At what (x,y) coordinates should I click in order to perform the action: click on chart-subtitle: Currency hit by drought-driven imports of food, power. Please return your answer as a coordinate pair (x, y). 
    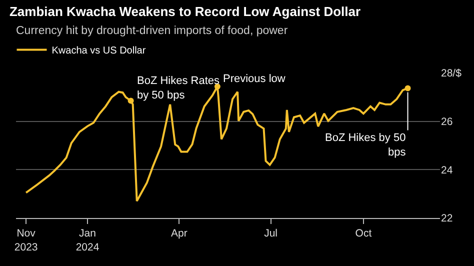
    Looking at the image, I should click on (152, 31).